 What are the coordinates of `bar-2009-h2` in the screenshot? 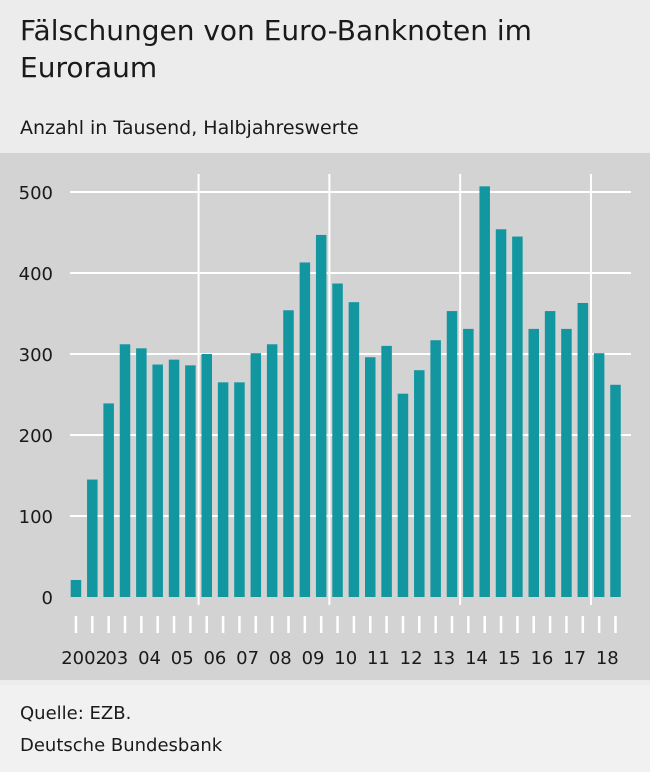 It's located at (321, 415).